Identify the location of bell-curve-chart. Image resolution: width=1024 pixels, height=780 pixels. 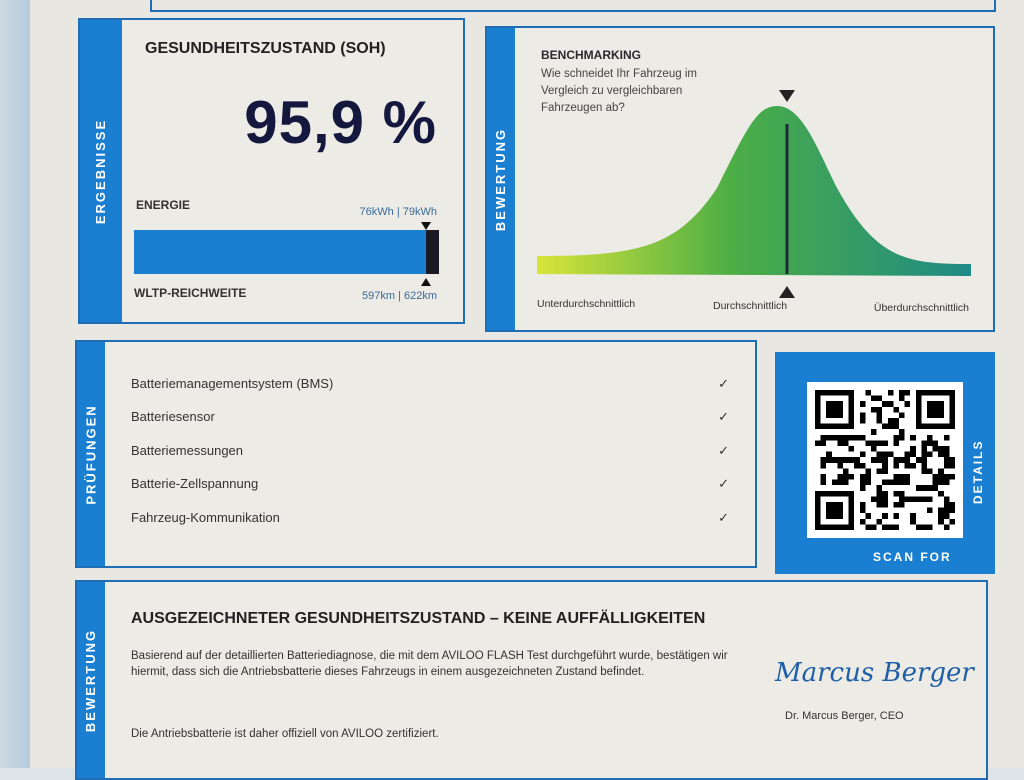
(754, 194).